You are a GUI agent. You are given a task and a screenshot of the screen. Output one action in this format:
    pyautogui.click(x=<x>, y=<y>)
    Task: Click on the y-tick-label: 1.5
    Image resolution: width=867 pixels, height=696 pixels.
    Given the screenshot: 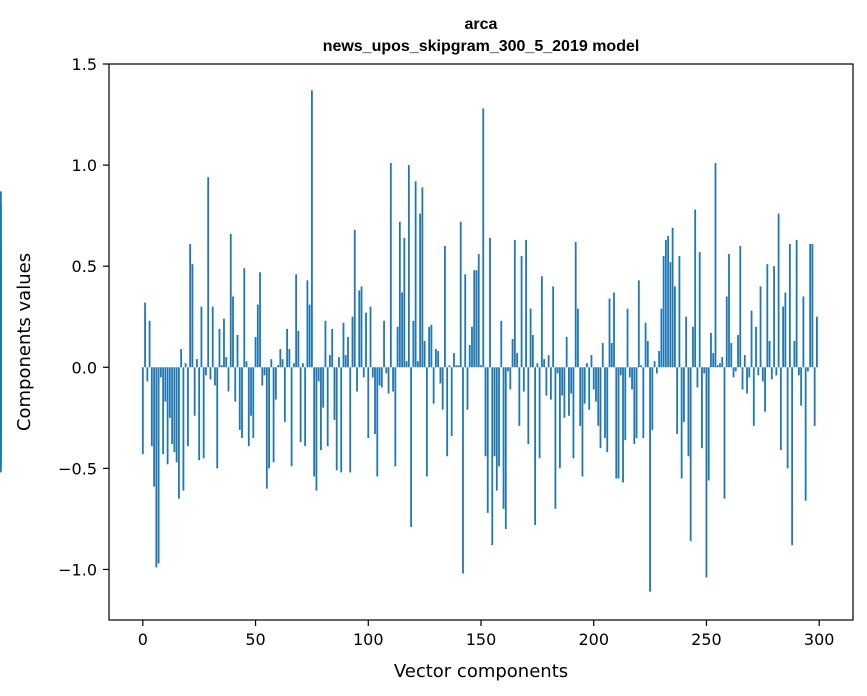 What is the action you would take?
    pyautogui.click(x=84, y=64)
    